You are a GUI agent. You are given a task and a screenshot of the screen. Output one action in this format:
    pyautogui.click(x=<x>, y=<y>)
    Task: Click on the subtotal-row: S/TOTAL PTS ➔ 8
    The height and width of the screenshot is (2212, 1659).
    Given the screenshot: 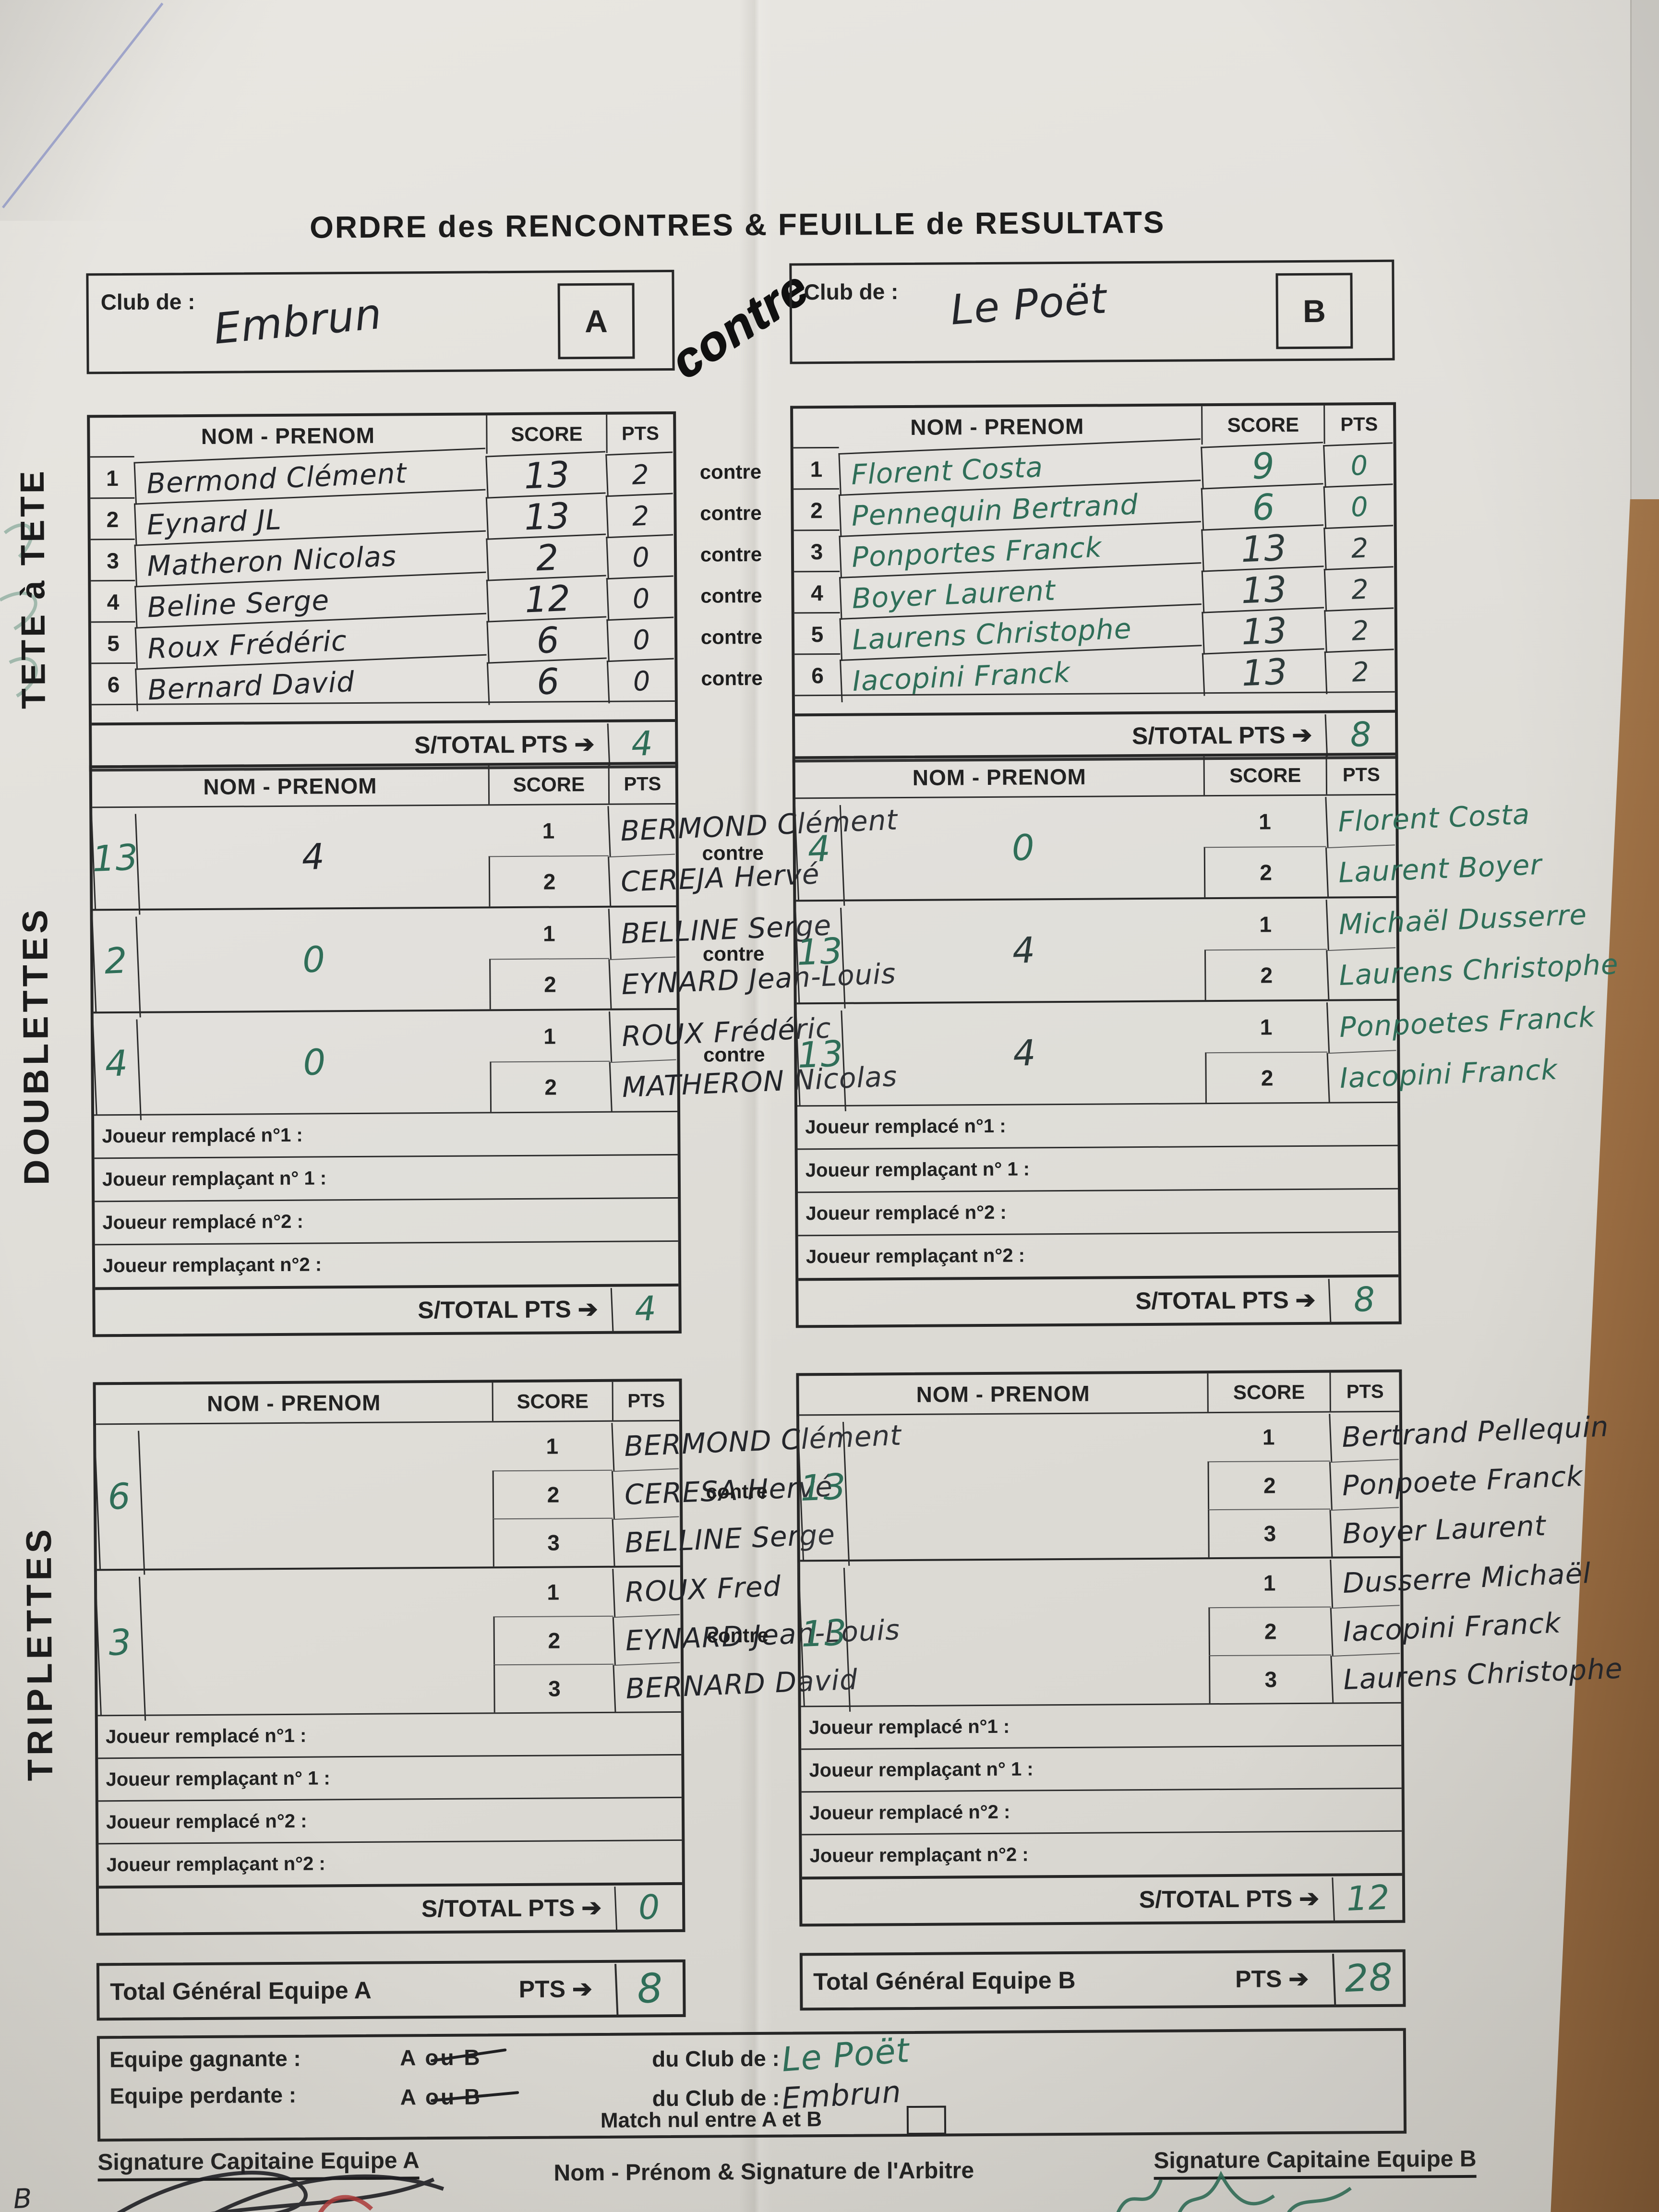 What is the action you would take?
    pyautogui.click(x=1099, y=1299)
    